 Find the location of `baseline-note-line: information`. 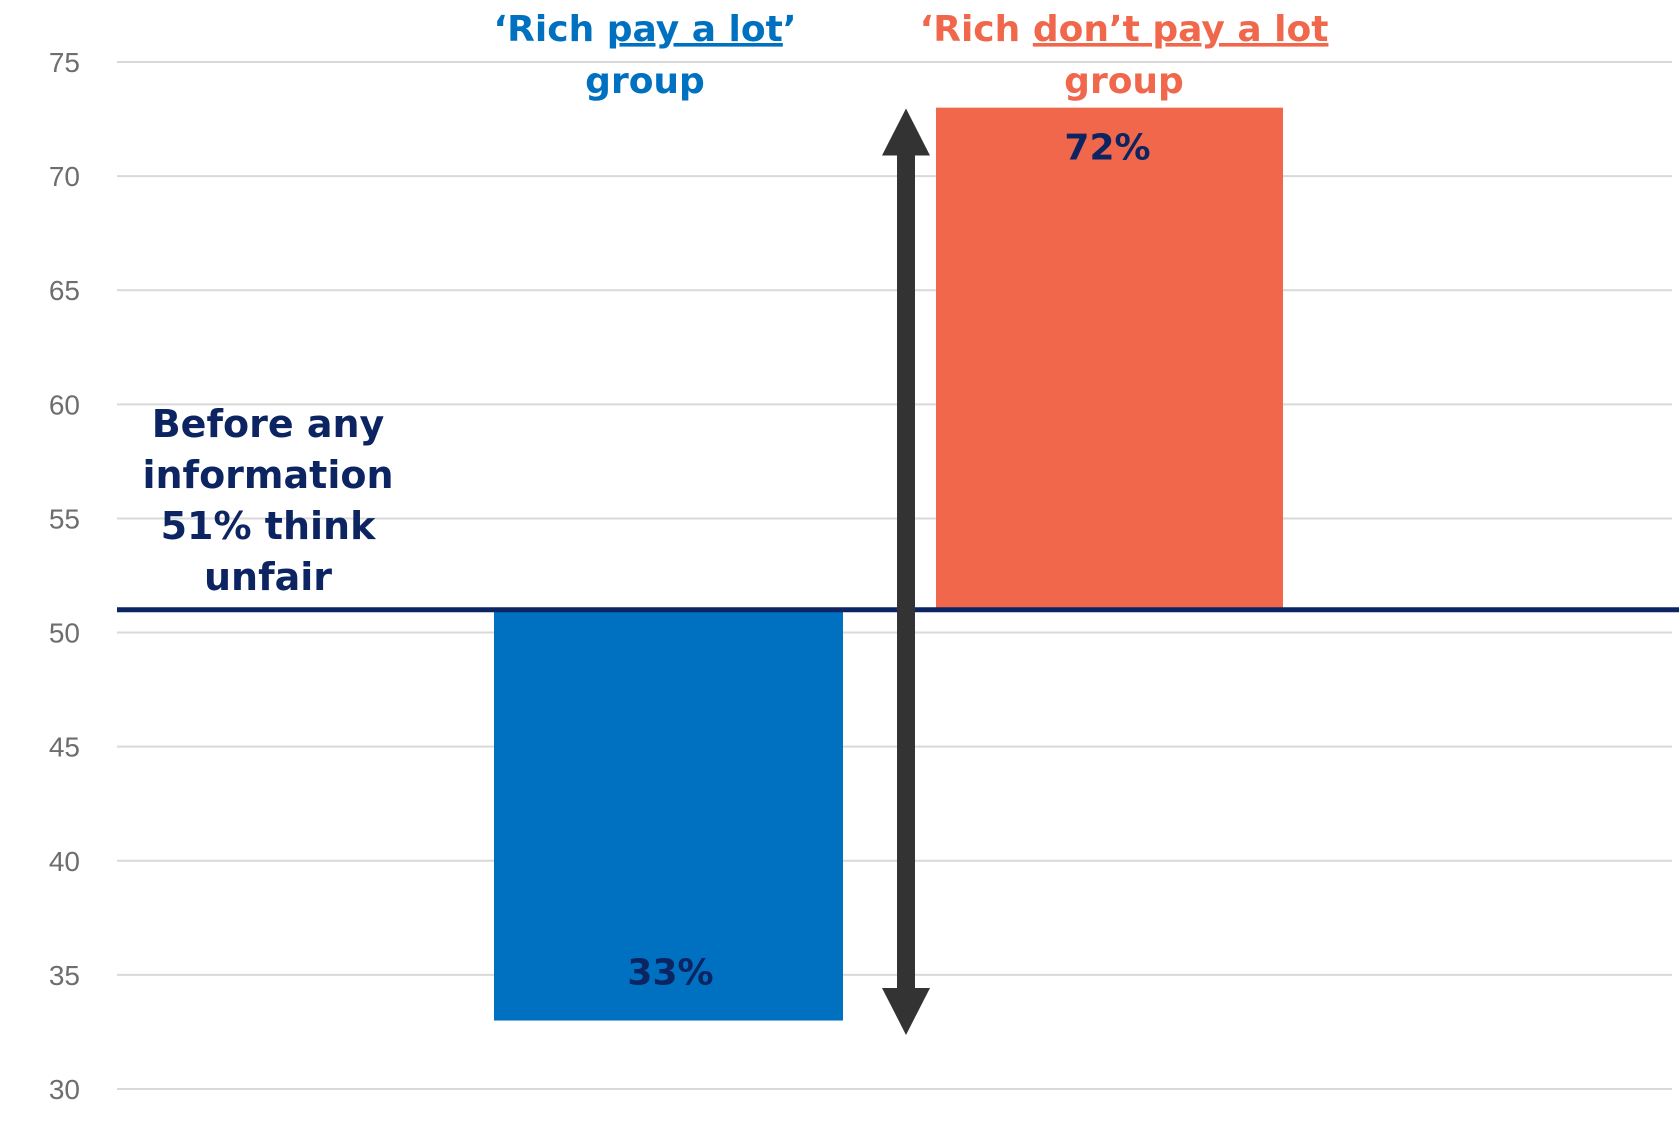

baseline-note-line: information is located at coordinates (267, 475).